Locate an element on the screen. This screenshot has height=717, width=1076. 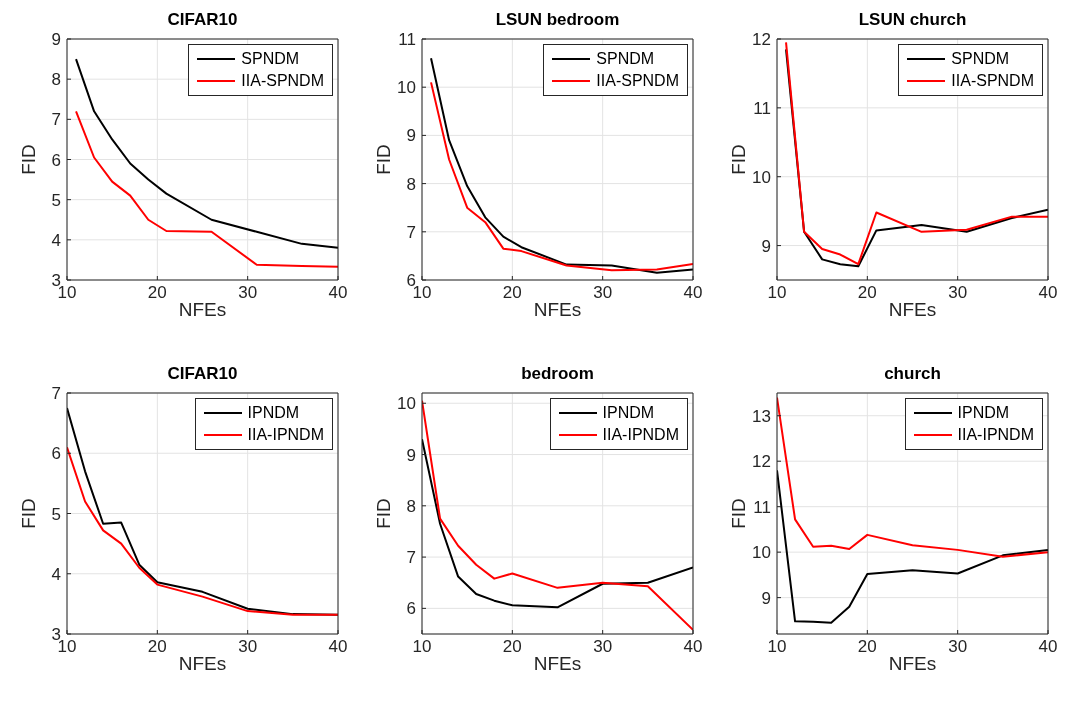
chart-title: church is located at coordinates (912, 374).